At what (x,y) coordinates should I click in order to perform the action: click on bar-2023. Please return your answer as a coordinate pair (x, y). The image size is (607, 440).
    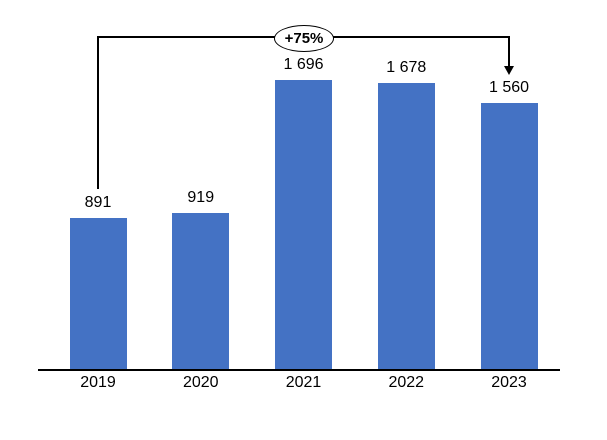
    Looking at the image, I should click on (509, 236).